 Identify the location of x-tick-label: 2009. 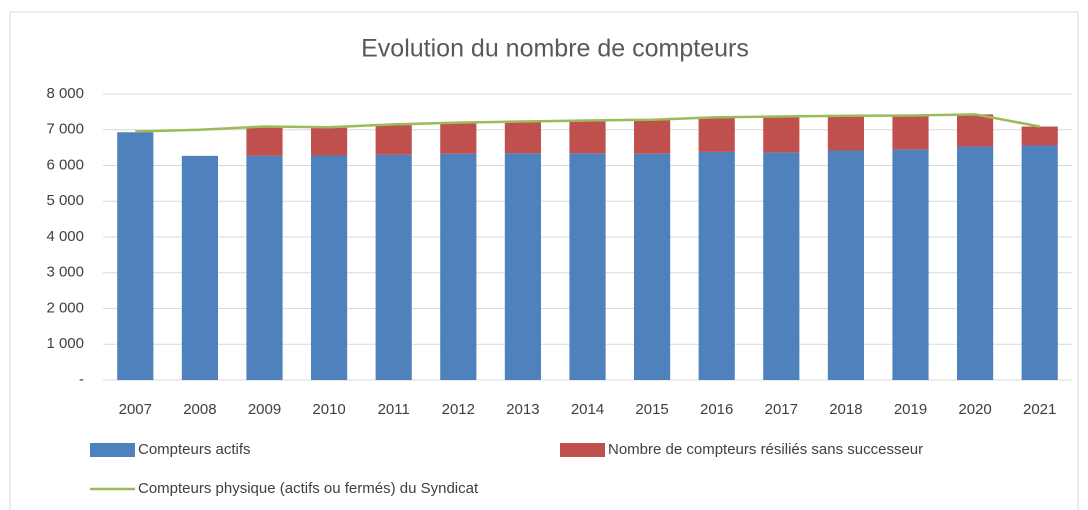
(264, 409).